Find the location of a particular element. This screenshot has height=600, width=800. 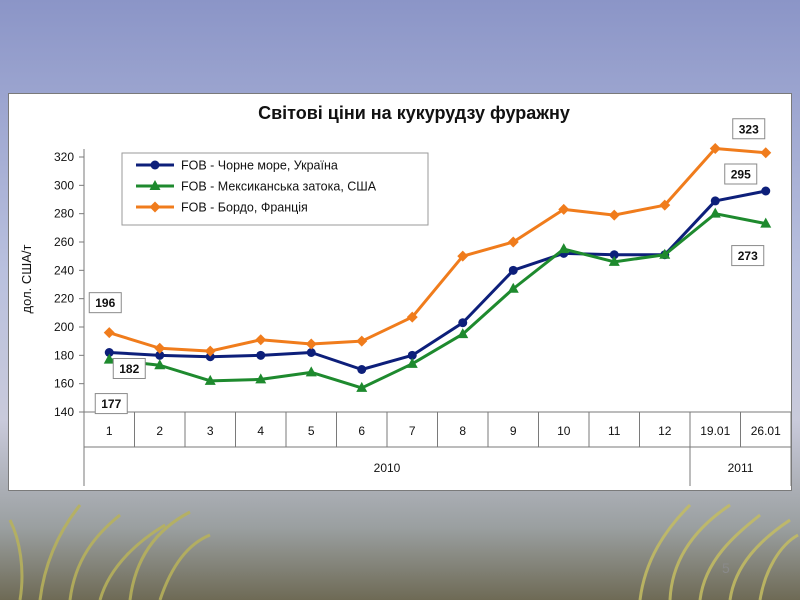

data-label: 323 is located at coordinates (749, 129).